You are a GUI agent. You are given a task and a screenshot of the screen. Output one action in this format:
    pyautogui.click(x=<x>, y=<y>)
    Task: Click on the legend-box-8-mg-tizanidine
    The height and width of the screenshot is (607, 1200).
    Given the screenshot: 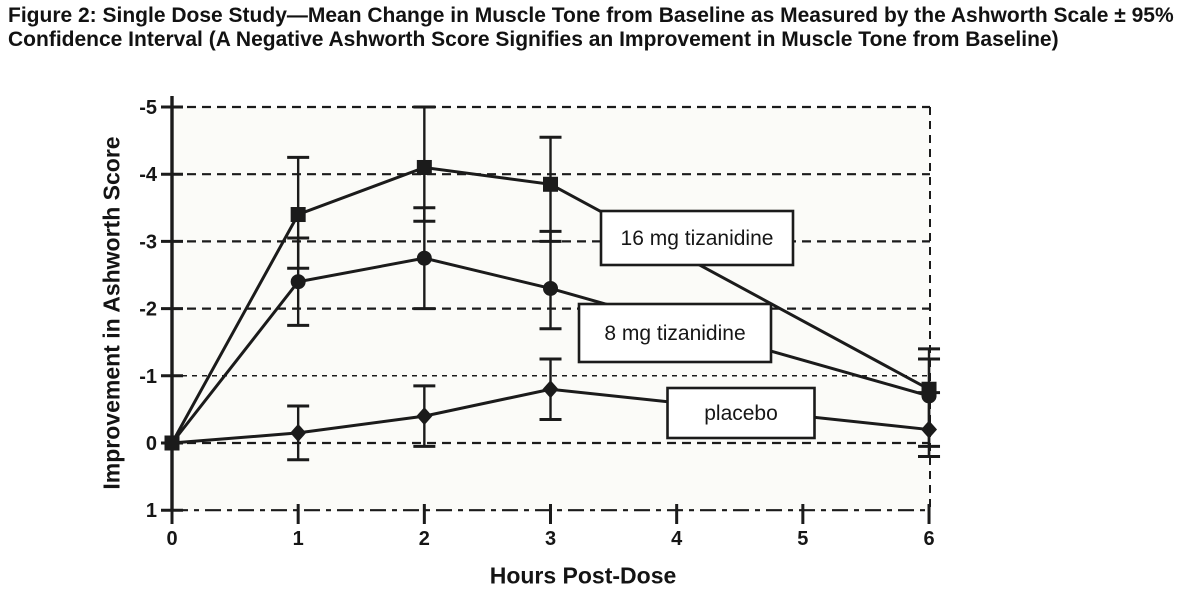 What is the action you would take?
    pyautogui.click(x=675, y=333)
    